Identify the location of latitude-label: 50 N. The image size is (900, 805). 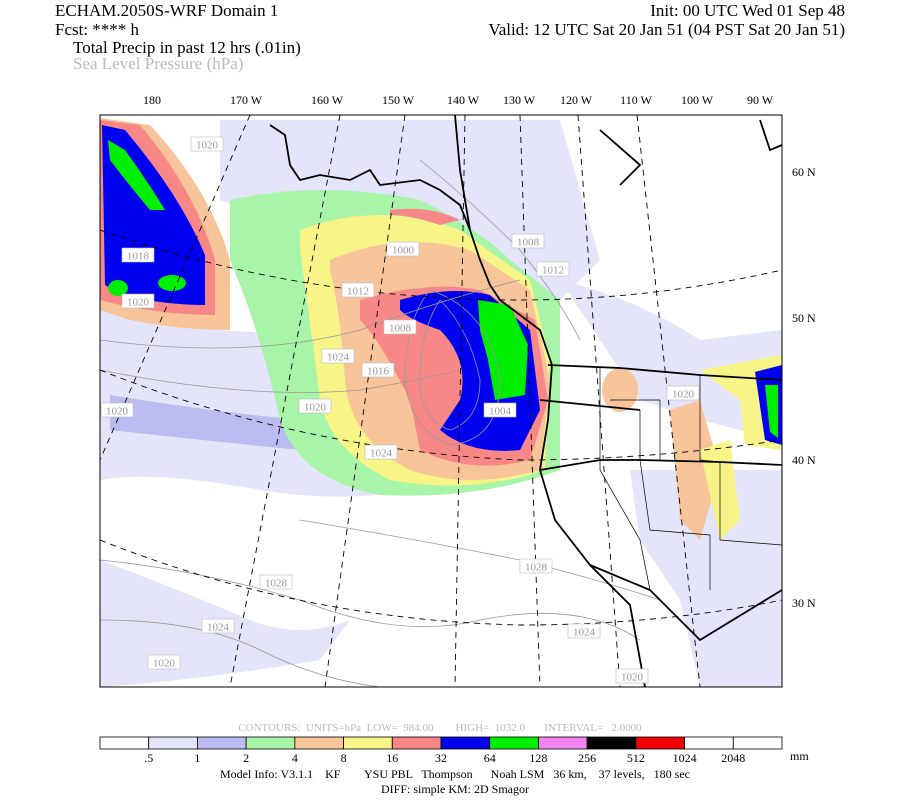
(804, 318).